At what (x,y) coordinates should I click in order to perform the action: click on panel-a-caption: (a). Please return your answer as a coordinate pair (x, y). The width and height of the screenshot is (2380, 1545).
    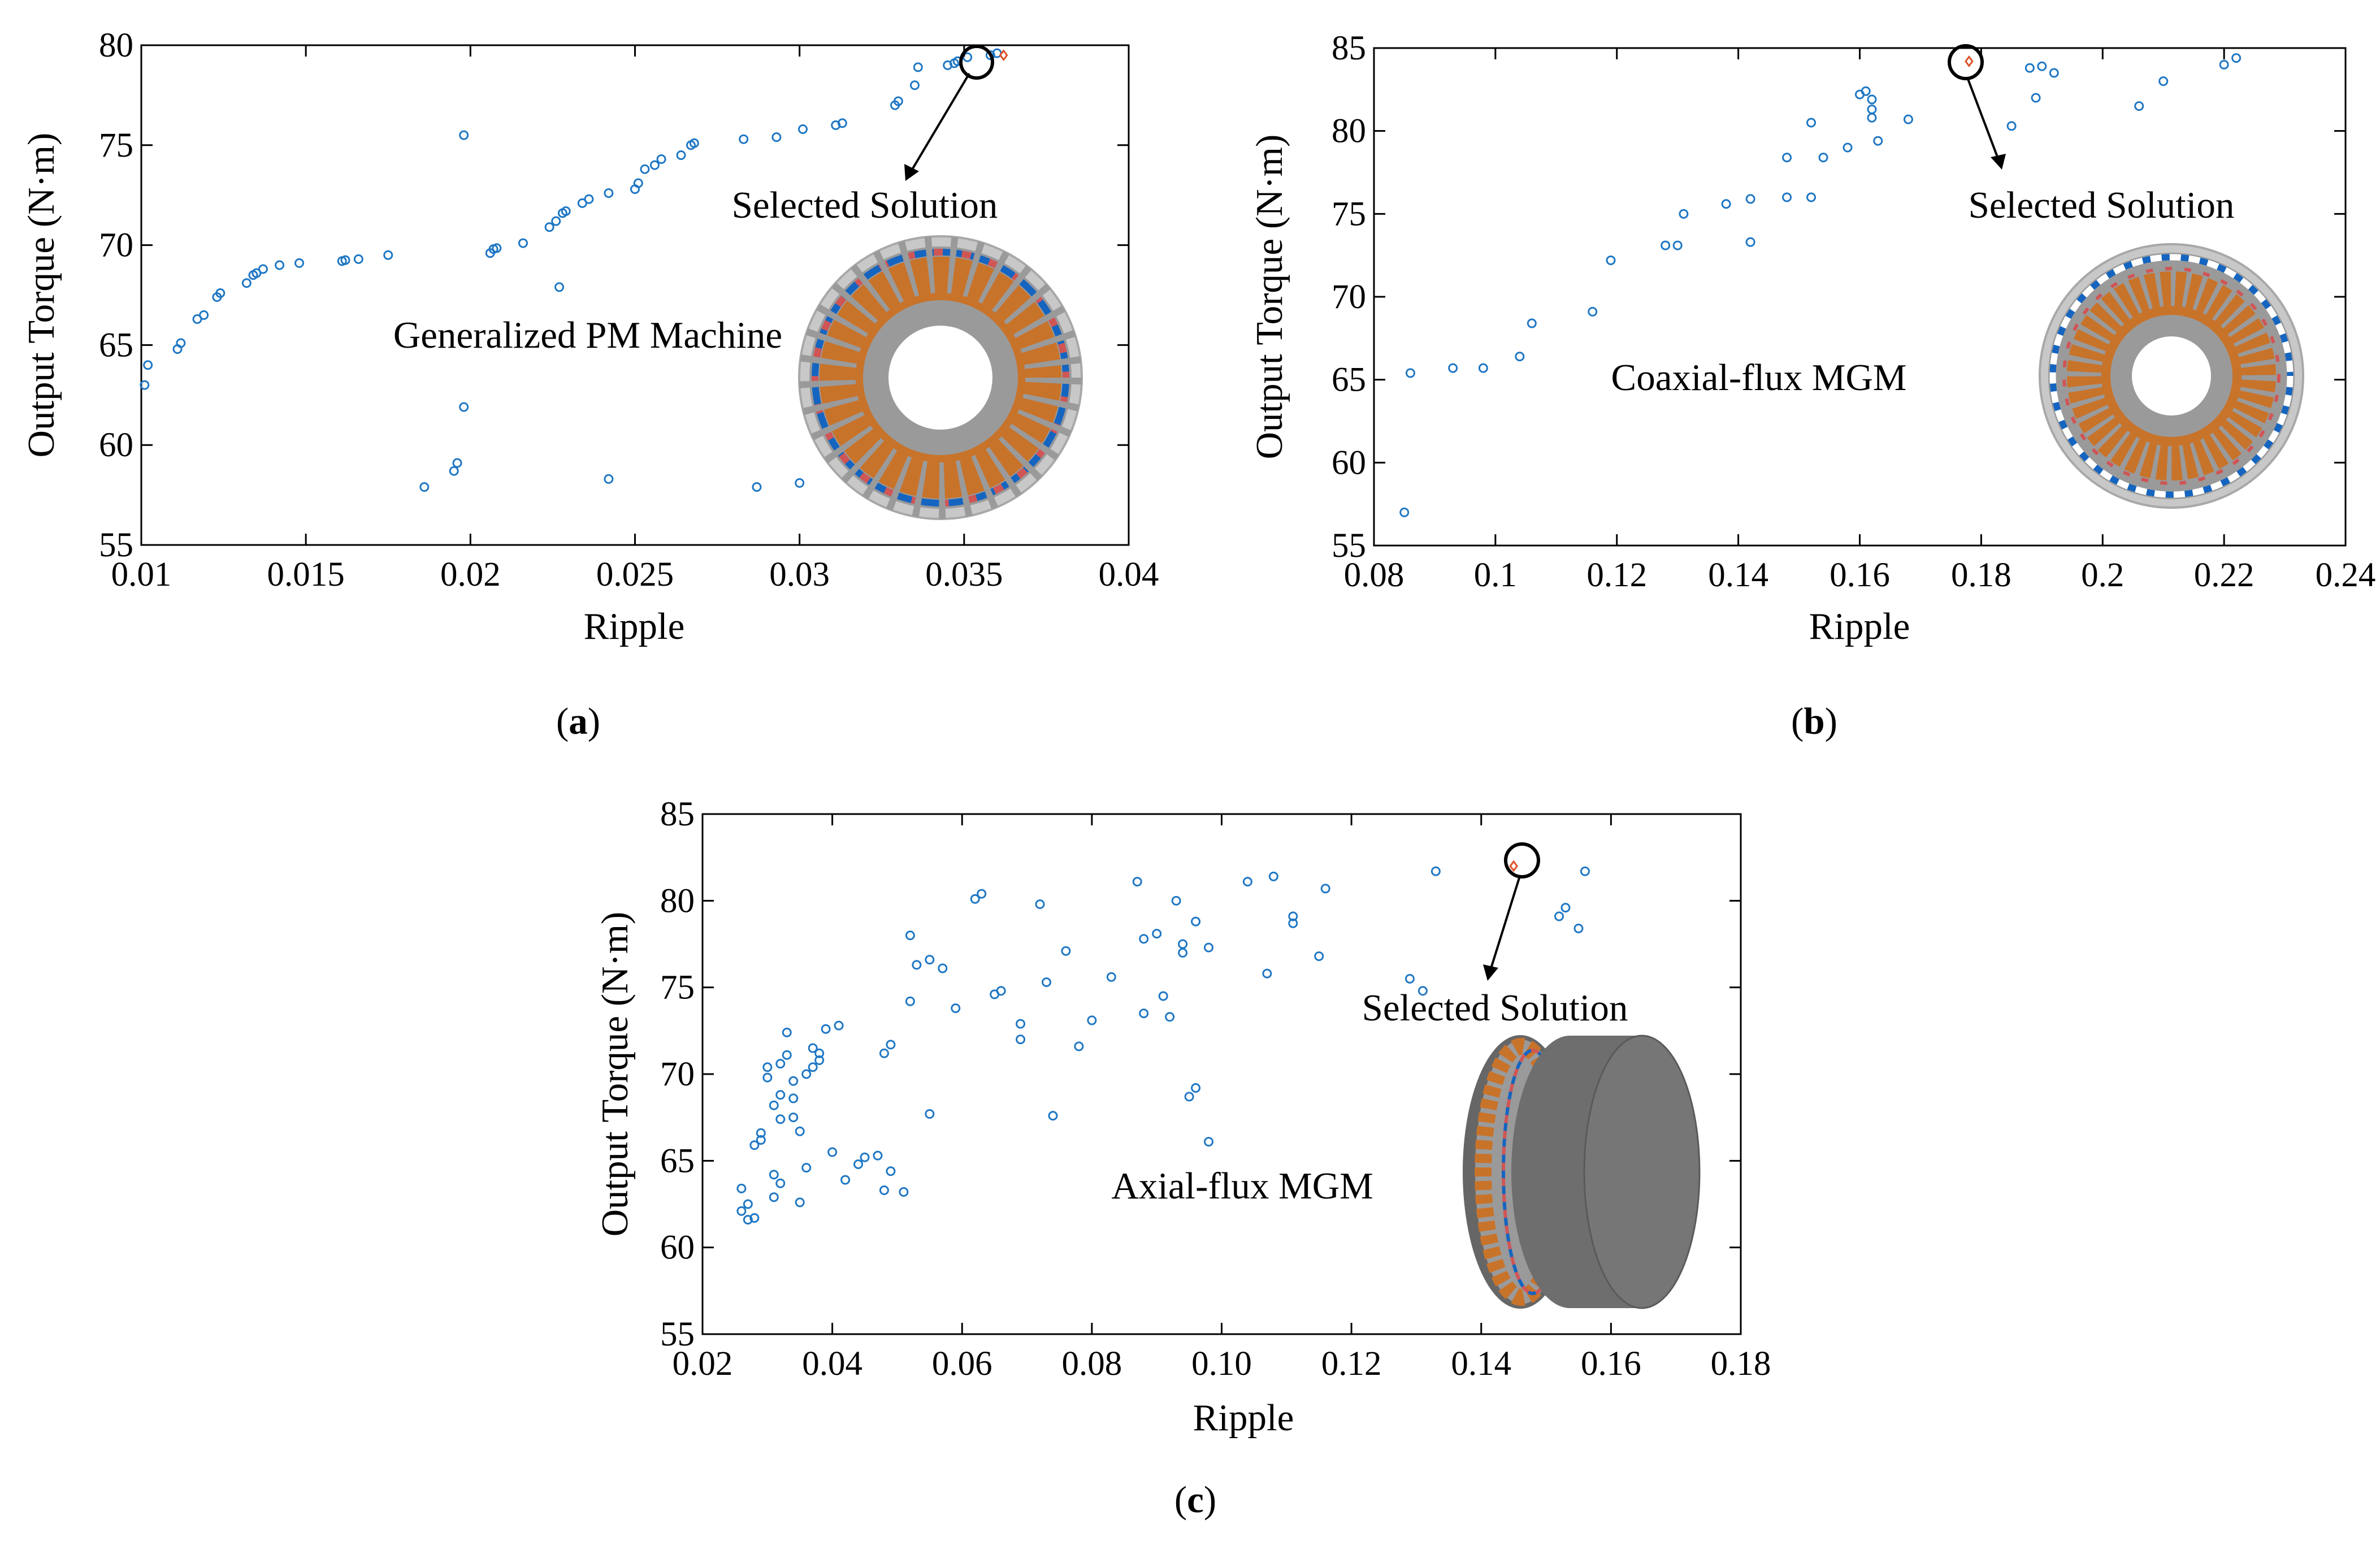
    Looking at the image, I should click on (578, 721).